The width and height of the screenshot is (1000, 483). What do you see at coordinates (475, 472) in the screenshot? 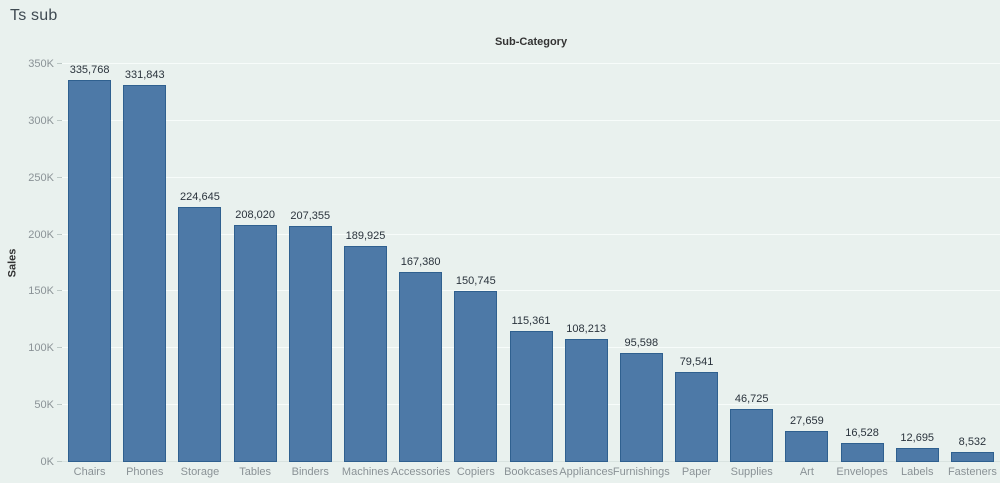
I see `x-axis-label: Copiers` at bounding box center [475, 472].